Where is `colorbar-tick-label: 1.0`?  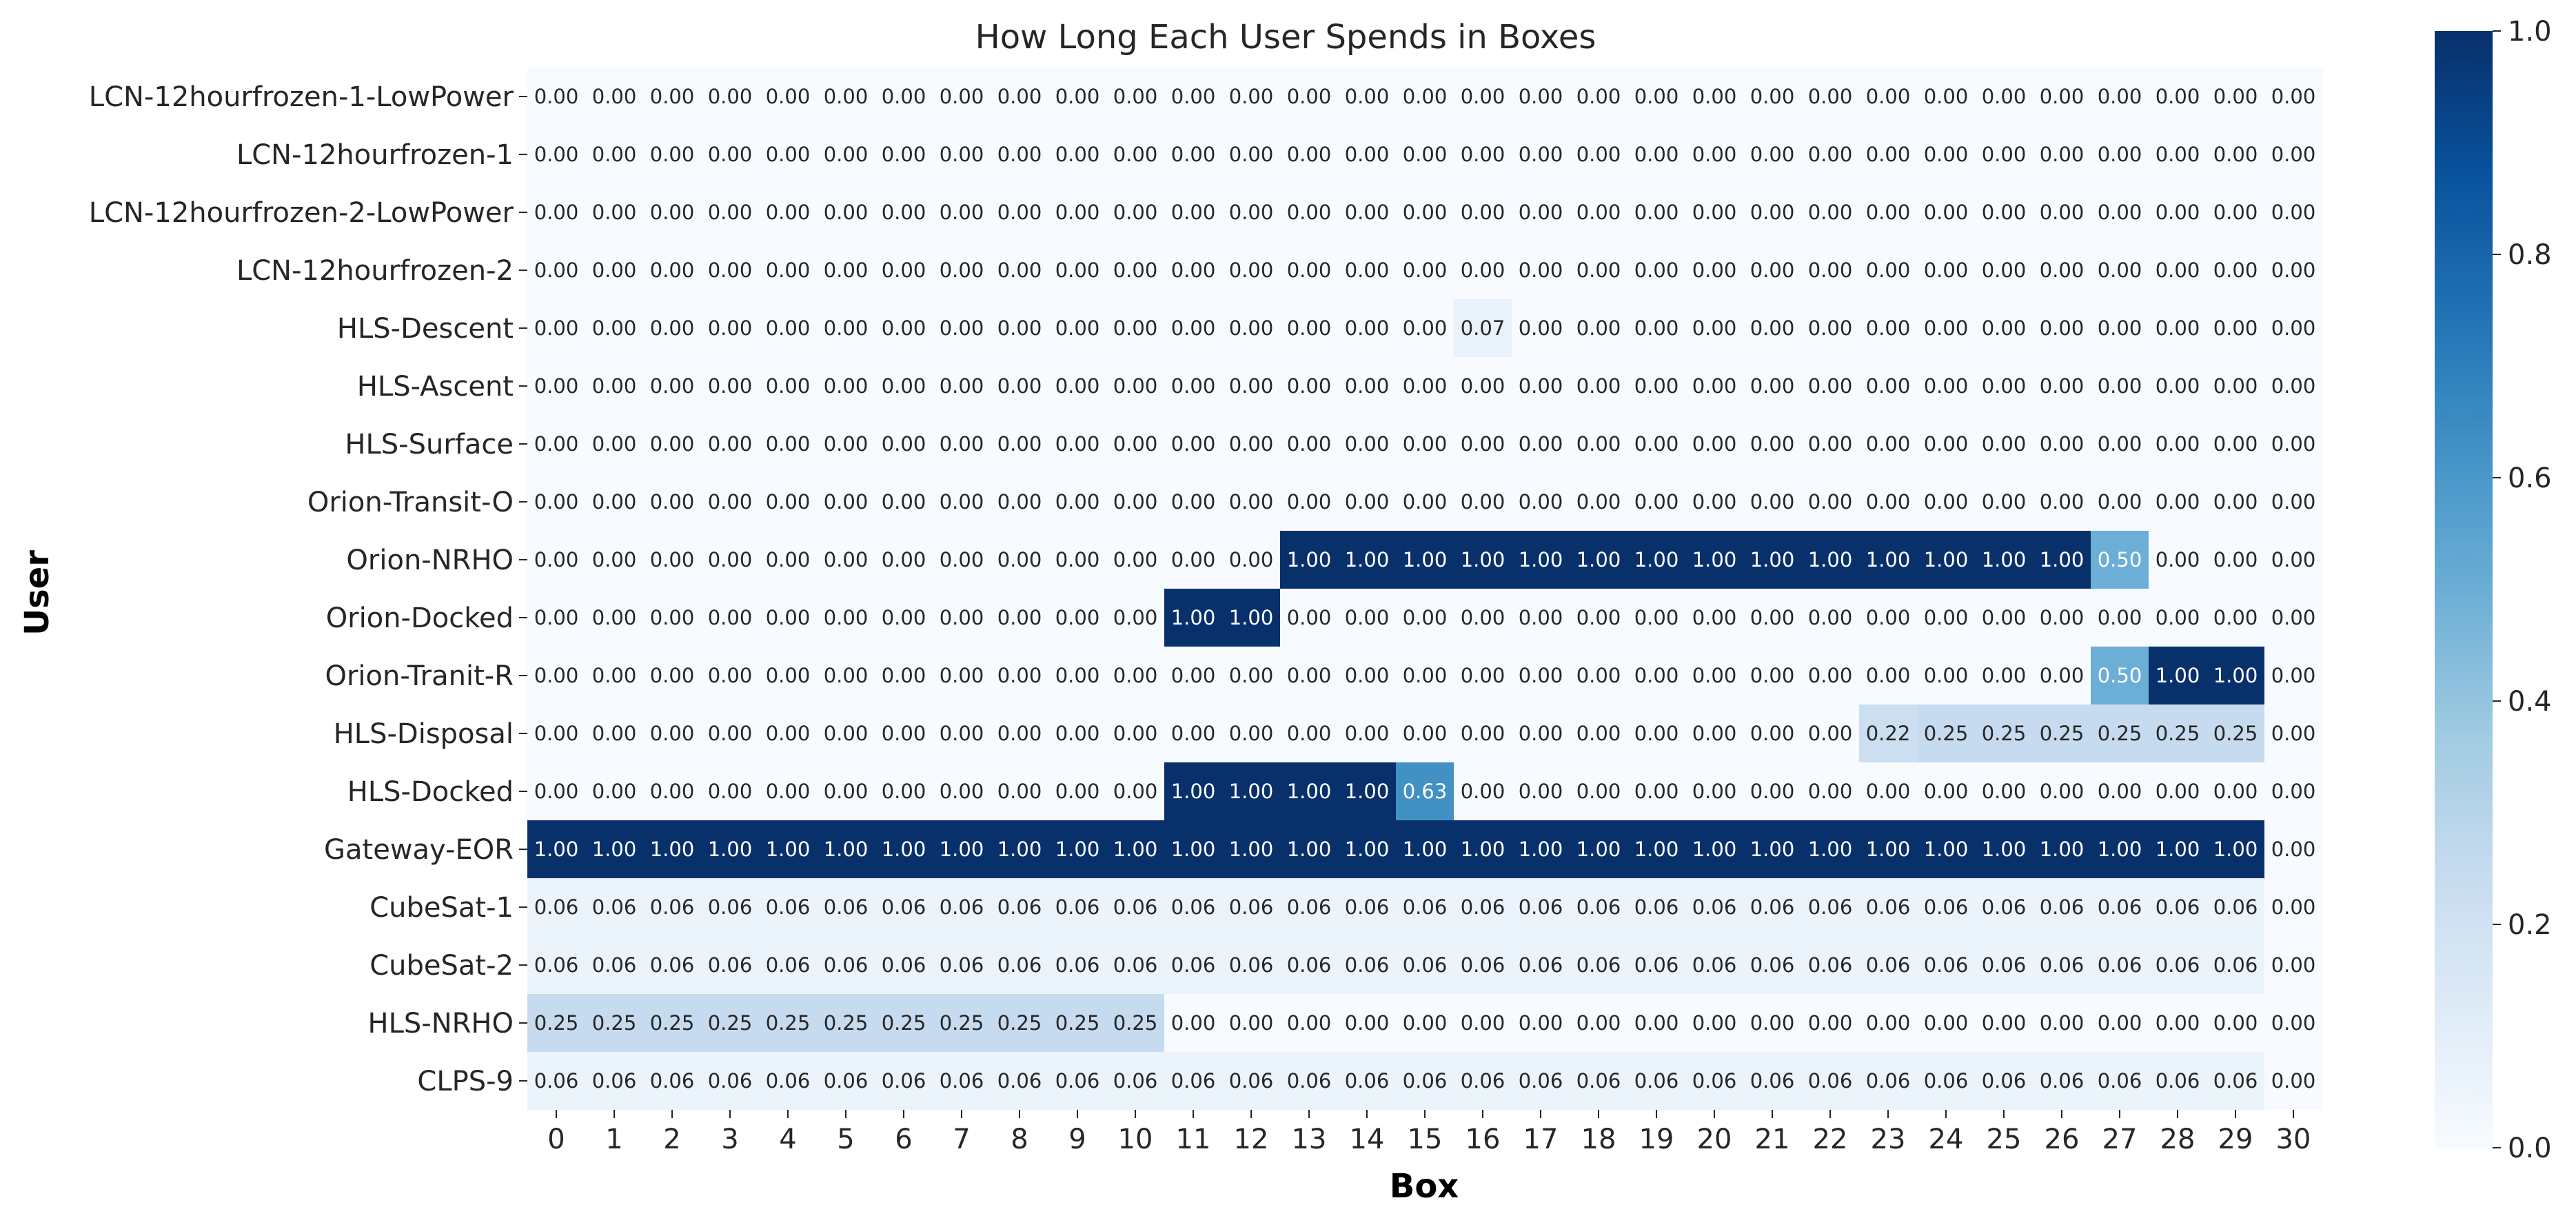
colorbar-tick-label: 1.0 is located at coordinates (2530, 32).